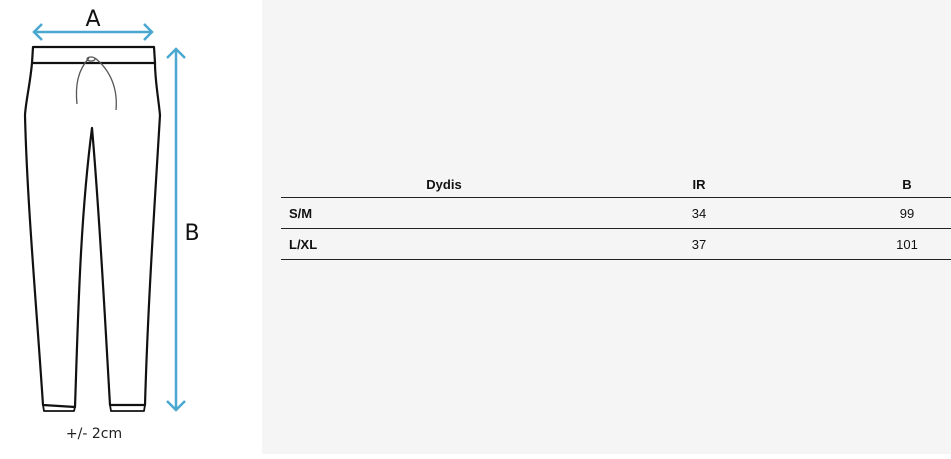 This screenshot has width=951, height=459. I want to click on cell-ir: 34, so click(699, 213).